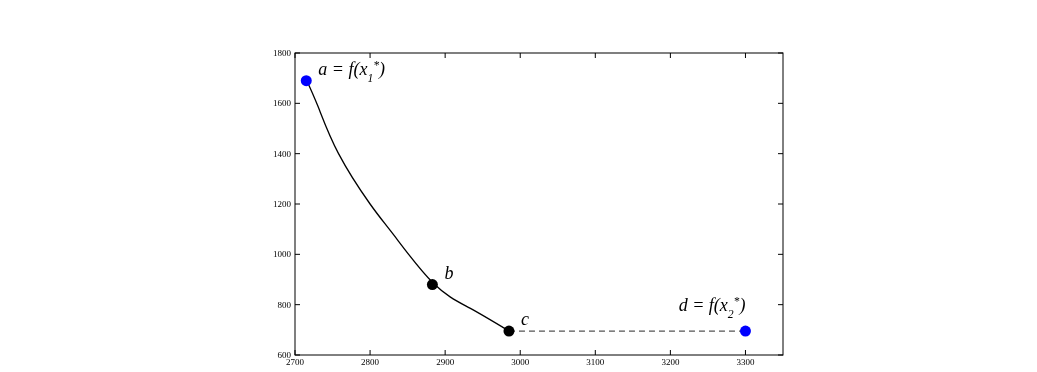  What do you see at coordinates (449, 272) in the screenshot?
I see `annotation: b` at bounding box center [449, 272].